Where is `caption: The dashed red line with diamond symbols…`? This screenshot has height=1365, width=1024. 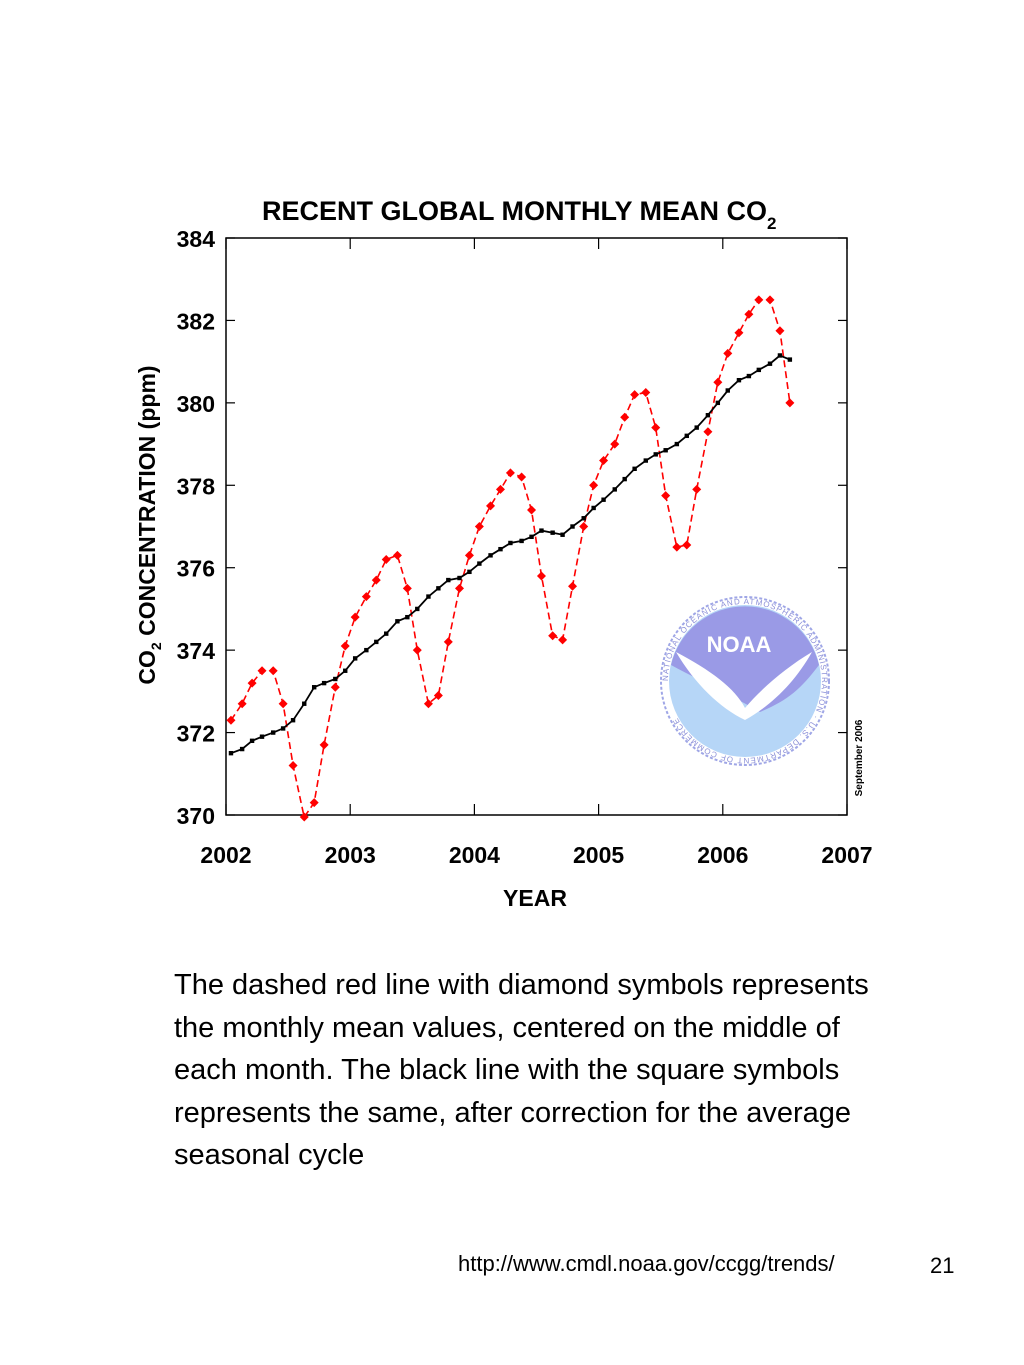 caption: The dashed red line with diamond symbols… is located at coordinates (521, 1070).